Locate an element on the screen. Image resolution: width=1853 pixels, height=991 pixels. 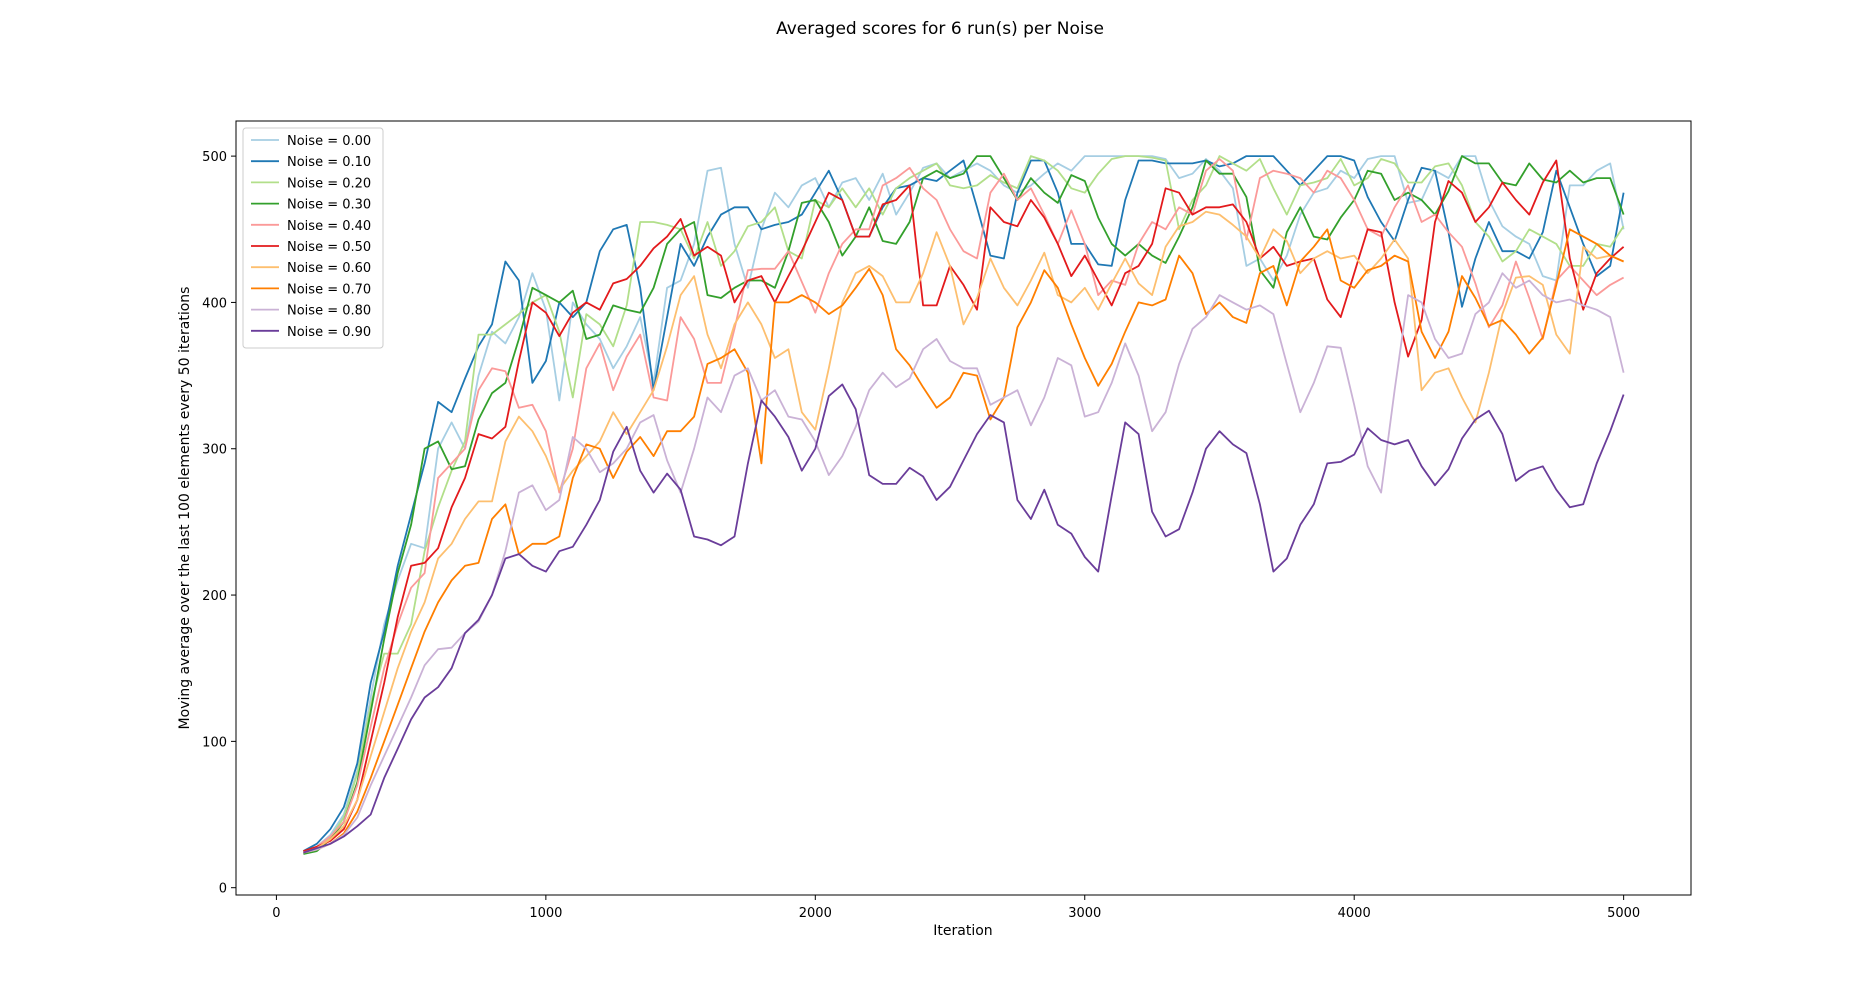
x-axis-label: Iteration is located at coordinates (962, 931).